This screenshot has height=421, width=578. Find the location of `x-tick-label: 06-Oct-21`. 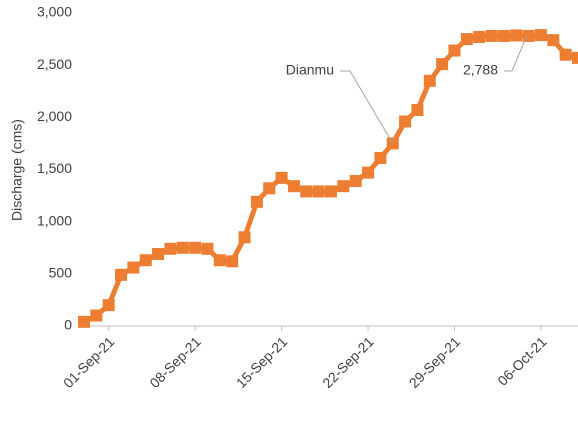

x-tick-label: 06-Oct-21 is located at coordinates (521, 360).